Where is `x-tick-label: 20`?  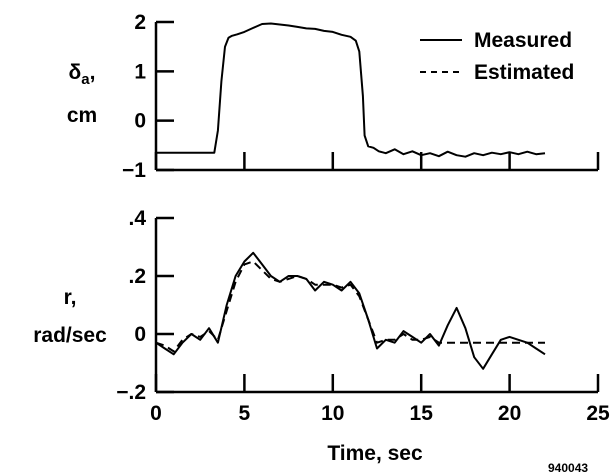 x-tick-label: 20 is located at coordinates (509, 413).